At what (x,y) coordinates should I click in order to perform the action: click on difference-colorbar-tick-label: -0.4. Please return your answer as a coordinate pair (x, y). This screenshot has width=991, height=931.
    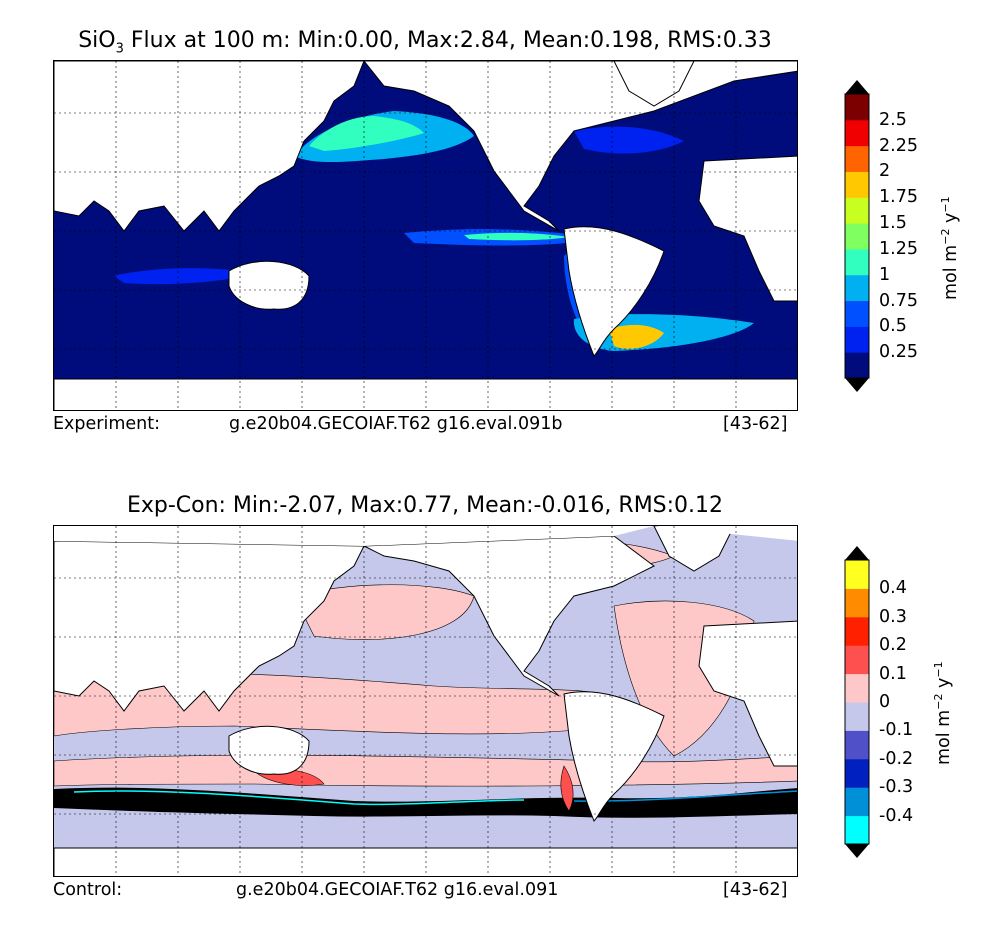
    Looking at the image, I should click on (896, 815).